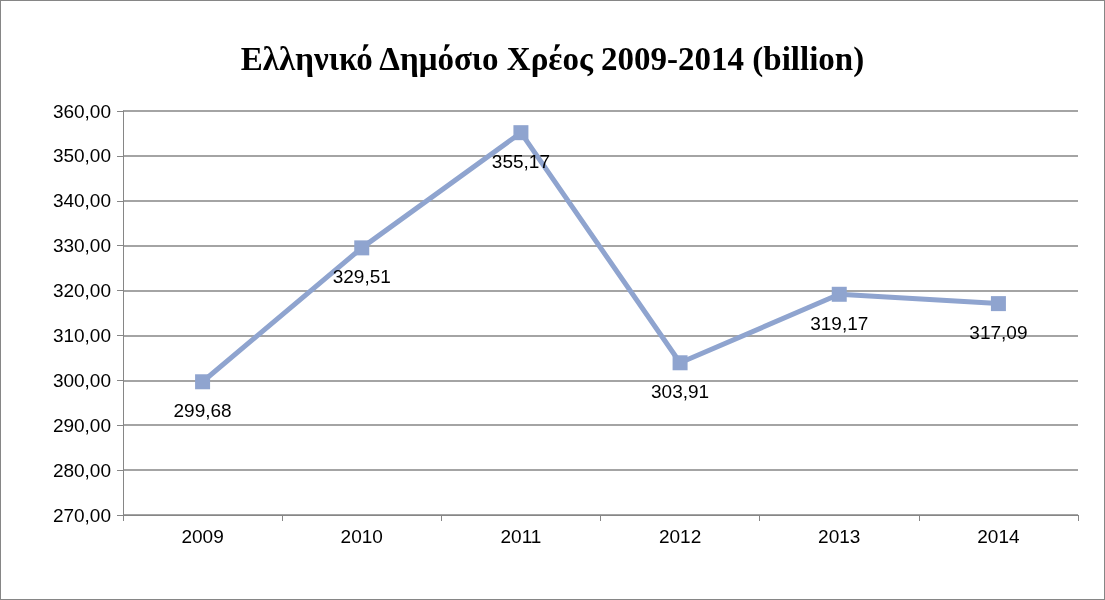 Image resolution: width=1105 pixels, height=600 pixels. Describe the element at coordinates (552, 59) in the screenshot. I see `chart-title: Ελληνικό Δημόσιο Χρέος 2009-2014 (billion)` at that location.